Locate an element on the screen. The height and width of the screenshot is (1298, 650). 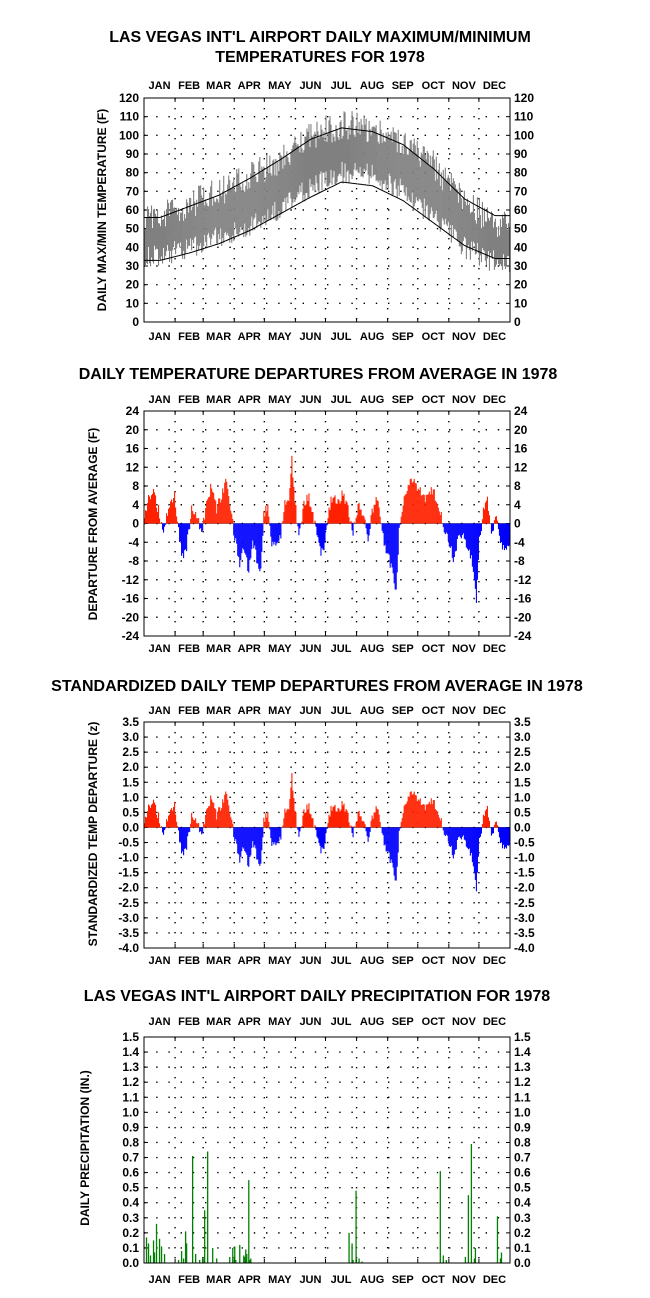
precipitation-chart-plot-frame is located at coordinates (327, 1150).